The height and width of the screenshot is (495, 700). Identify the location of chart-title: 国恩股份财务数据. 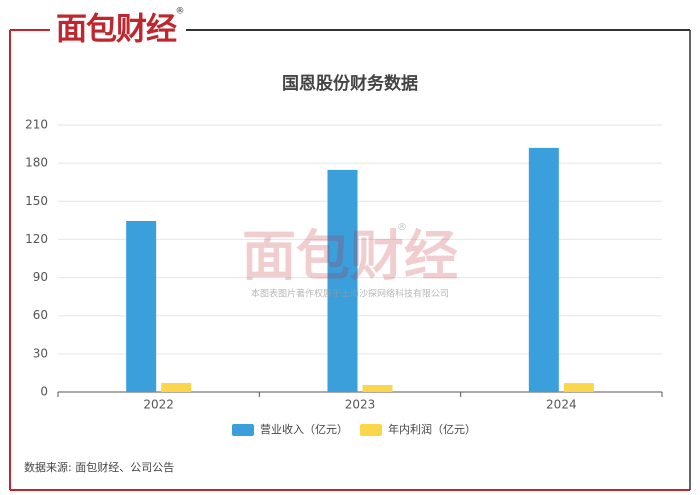
(350, 83).